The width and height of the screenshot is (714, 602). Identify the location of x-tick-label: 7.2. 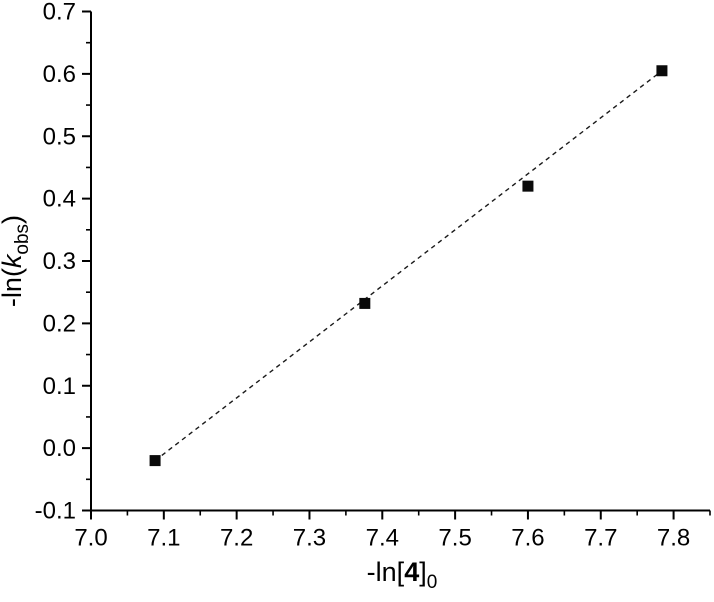
(236, 538).